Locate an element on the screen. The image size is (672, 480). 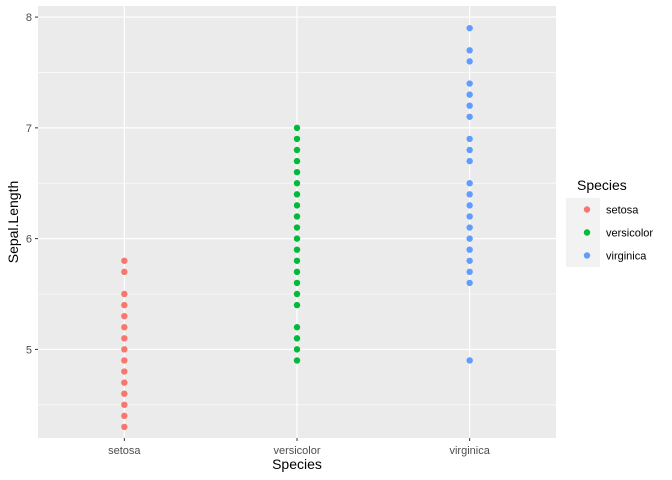
x-axis: setosa versicolor virginica is located at coordinates (299, 447).